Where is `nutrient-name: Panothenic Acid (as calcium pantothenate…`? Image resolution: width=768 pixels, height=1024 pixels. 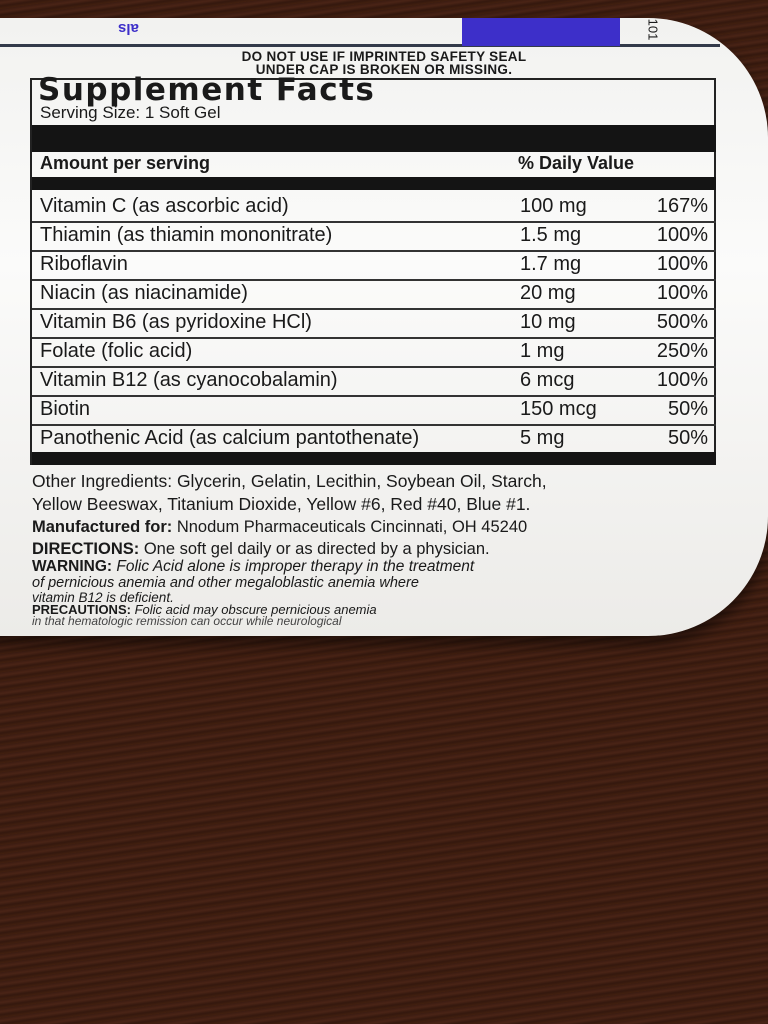 nutrient-name: Panothenic Acid (as calcium pantothenate… is located at coordinates (230, 438).